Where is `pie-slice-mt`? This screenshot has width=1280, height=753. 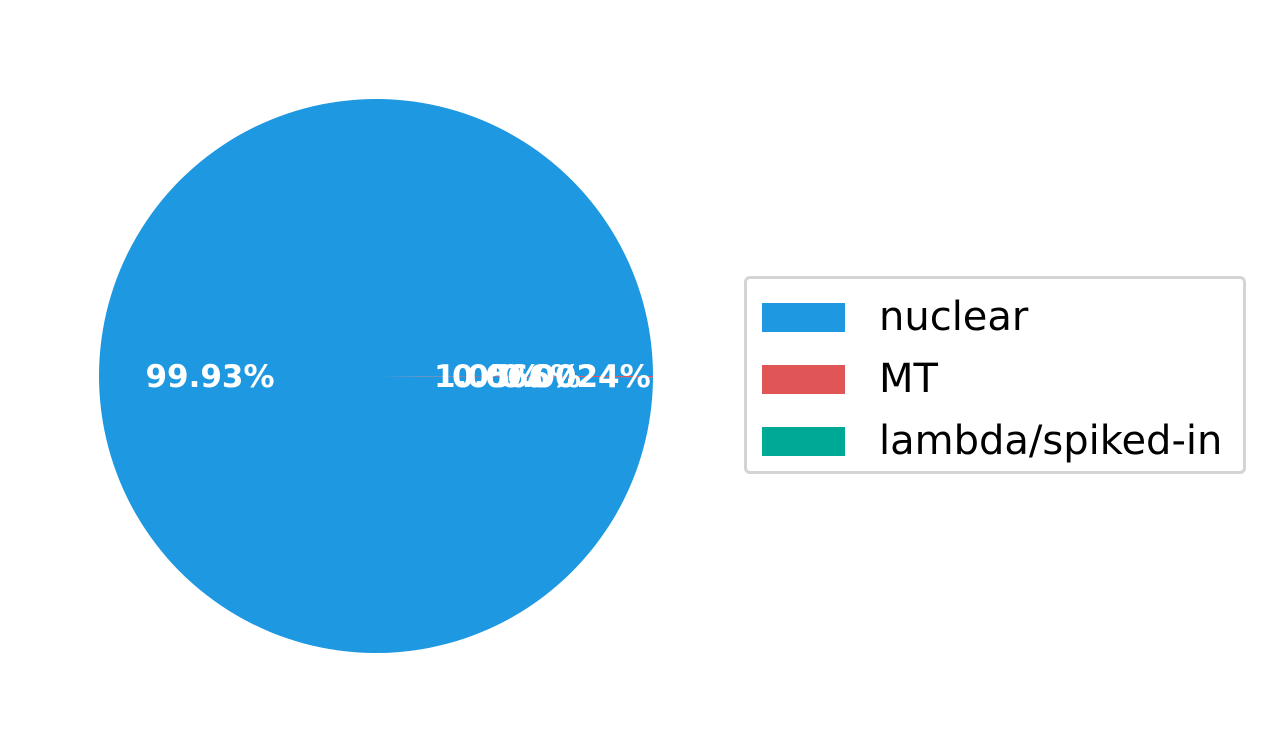
pie-slice-mt is located at coordinates (514, 377).